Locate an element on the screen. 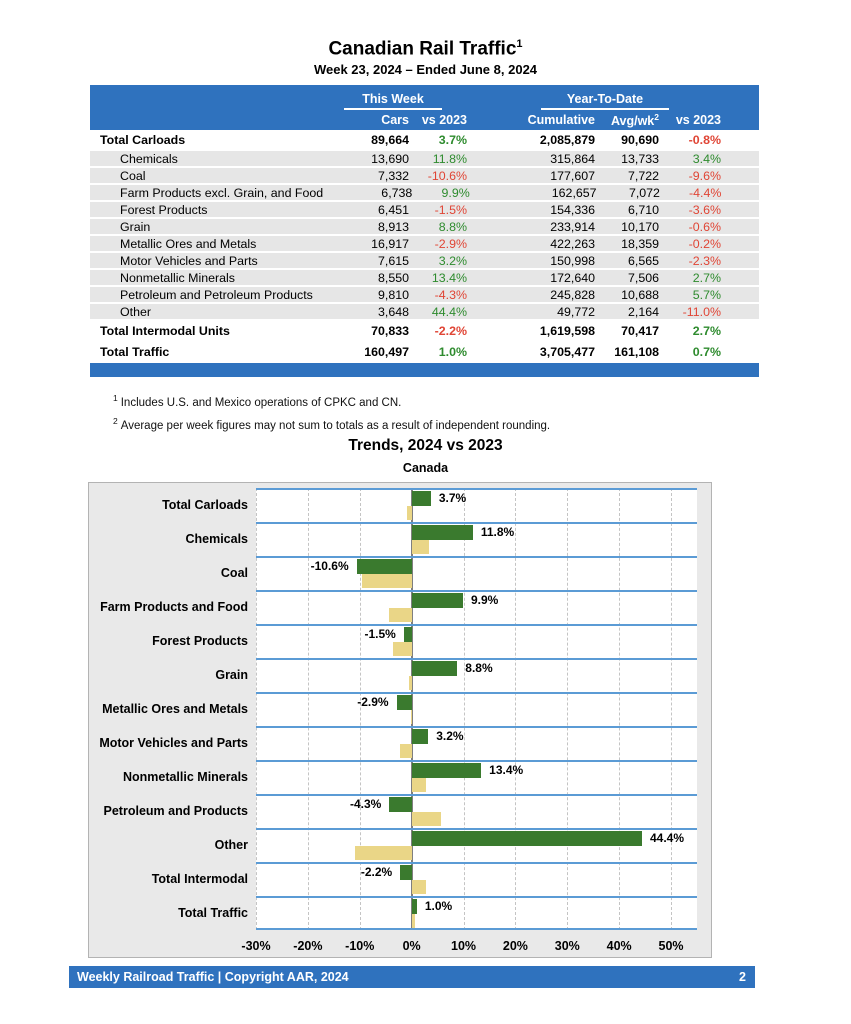  cumulative-value: 150,998 is located at coordinates (572, 260).